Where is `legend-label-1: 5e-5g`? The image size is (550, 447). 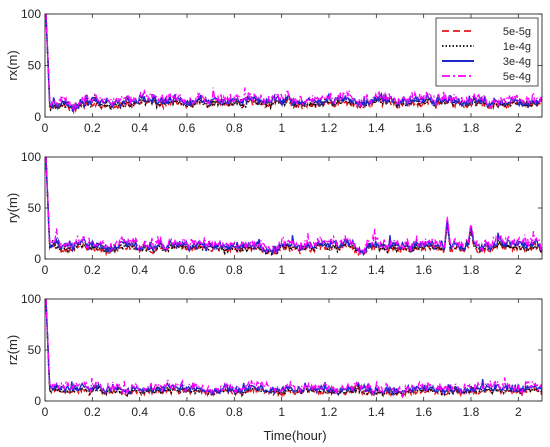 legend-label-1: 5e-5g is located at coordinates (517, 32).